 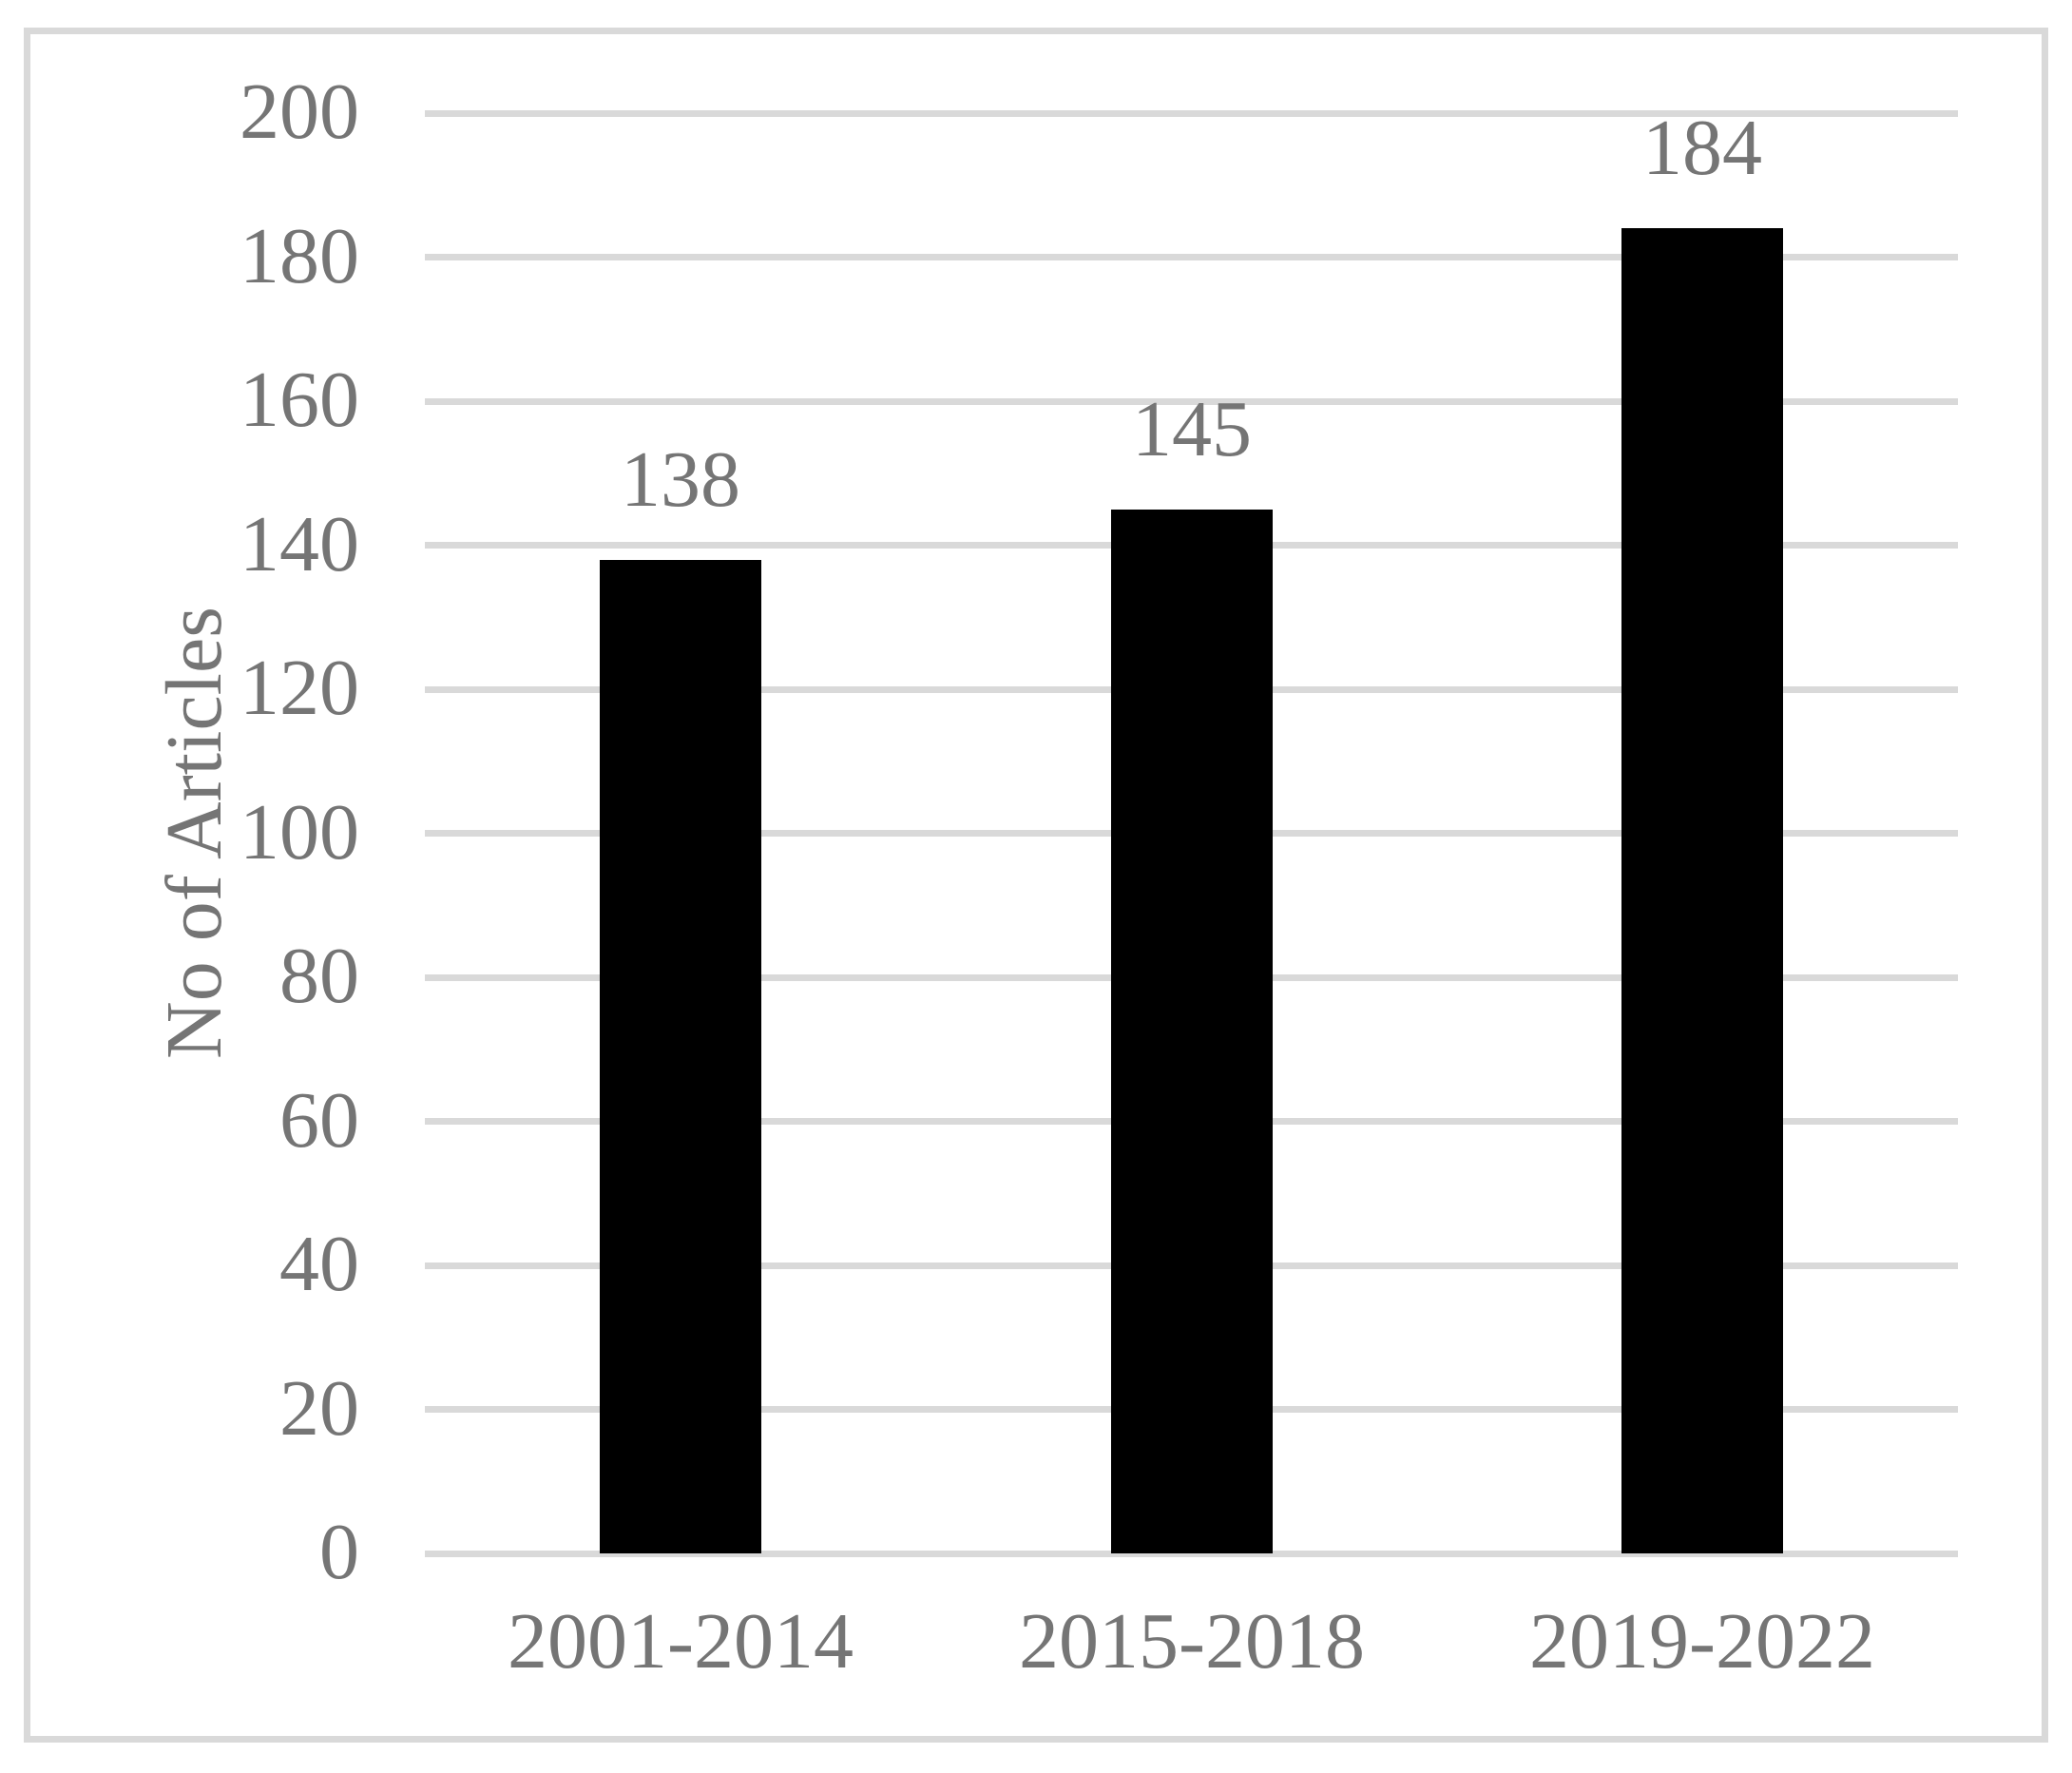 I want to click on y-tick-label: 20, so click(x=319, y=1409).